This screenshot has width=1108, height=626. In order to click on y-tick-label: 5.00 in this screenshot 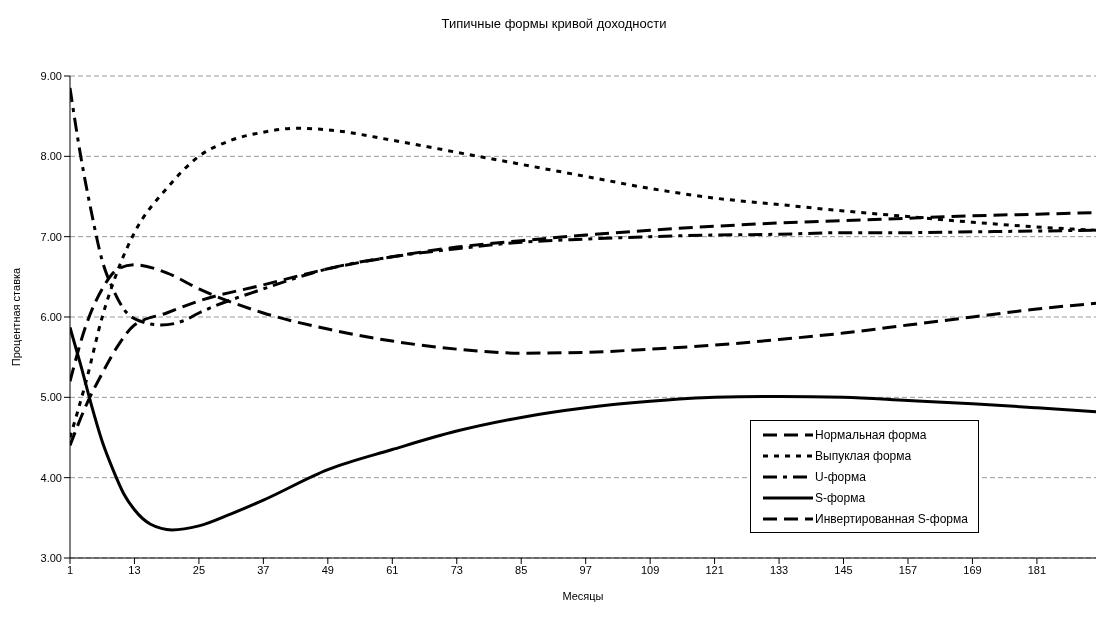, I will do `click(51, 397)`.